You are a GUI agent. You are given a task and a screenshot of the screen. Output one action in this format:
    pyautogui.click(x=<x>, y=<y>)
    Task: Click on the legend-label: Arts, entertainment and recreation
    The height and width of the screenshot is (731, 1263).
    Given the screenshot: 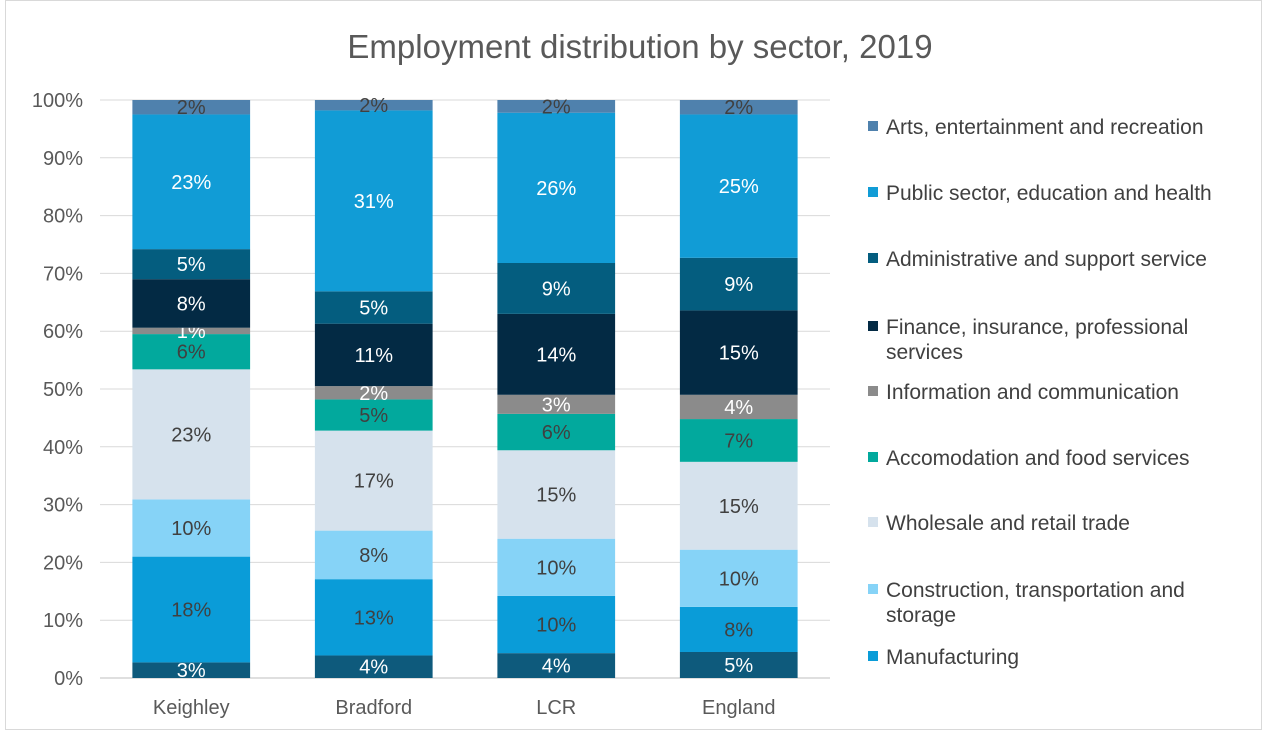 What is the action you would take?
    pyautogui.click(x=1045, y=127)
    